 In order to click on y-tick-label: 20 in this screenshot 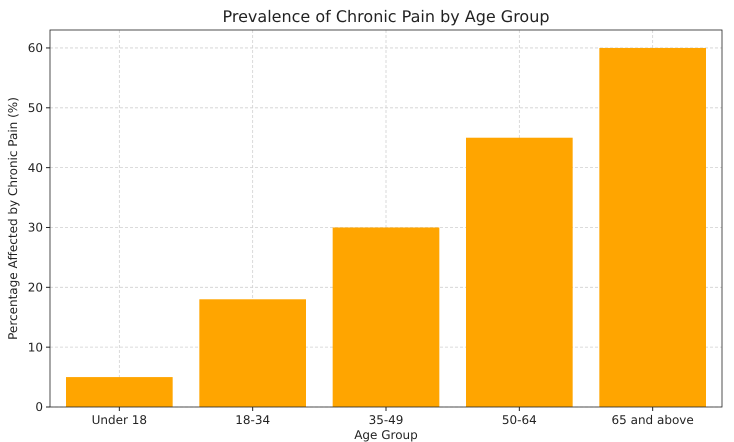, I will do `click(35, 287)`.